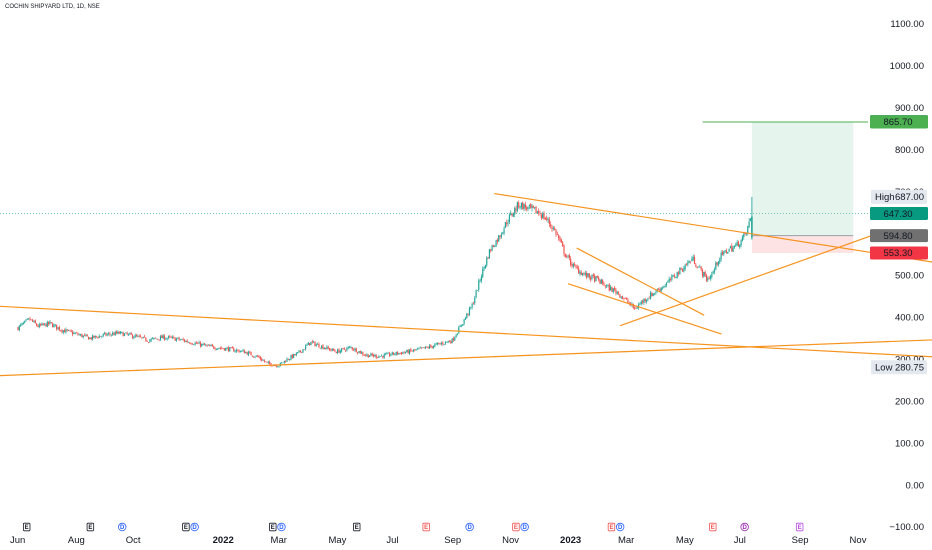 This screenshot has width=932, height=550. Describe the element at coordinates (907, 66) in the screenshot. I see `price-tick-label: 1000.00` at that location.